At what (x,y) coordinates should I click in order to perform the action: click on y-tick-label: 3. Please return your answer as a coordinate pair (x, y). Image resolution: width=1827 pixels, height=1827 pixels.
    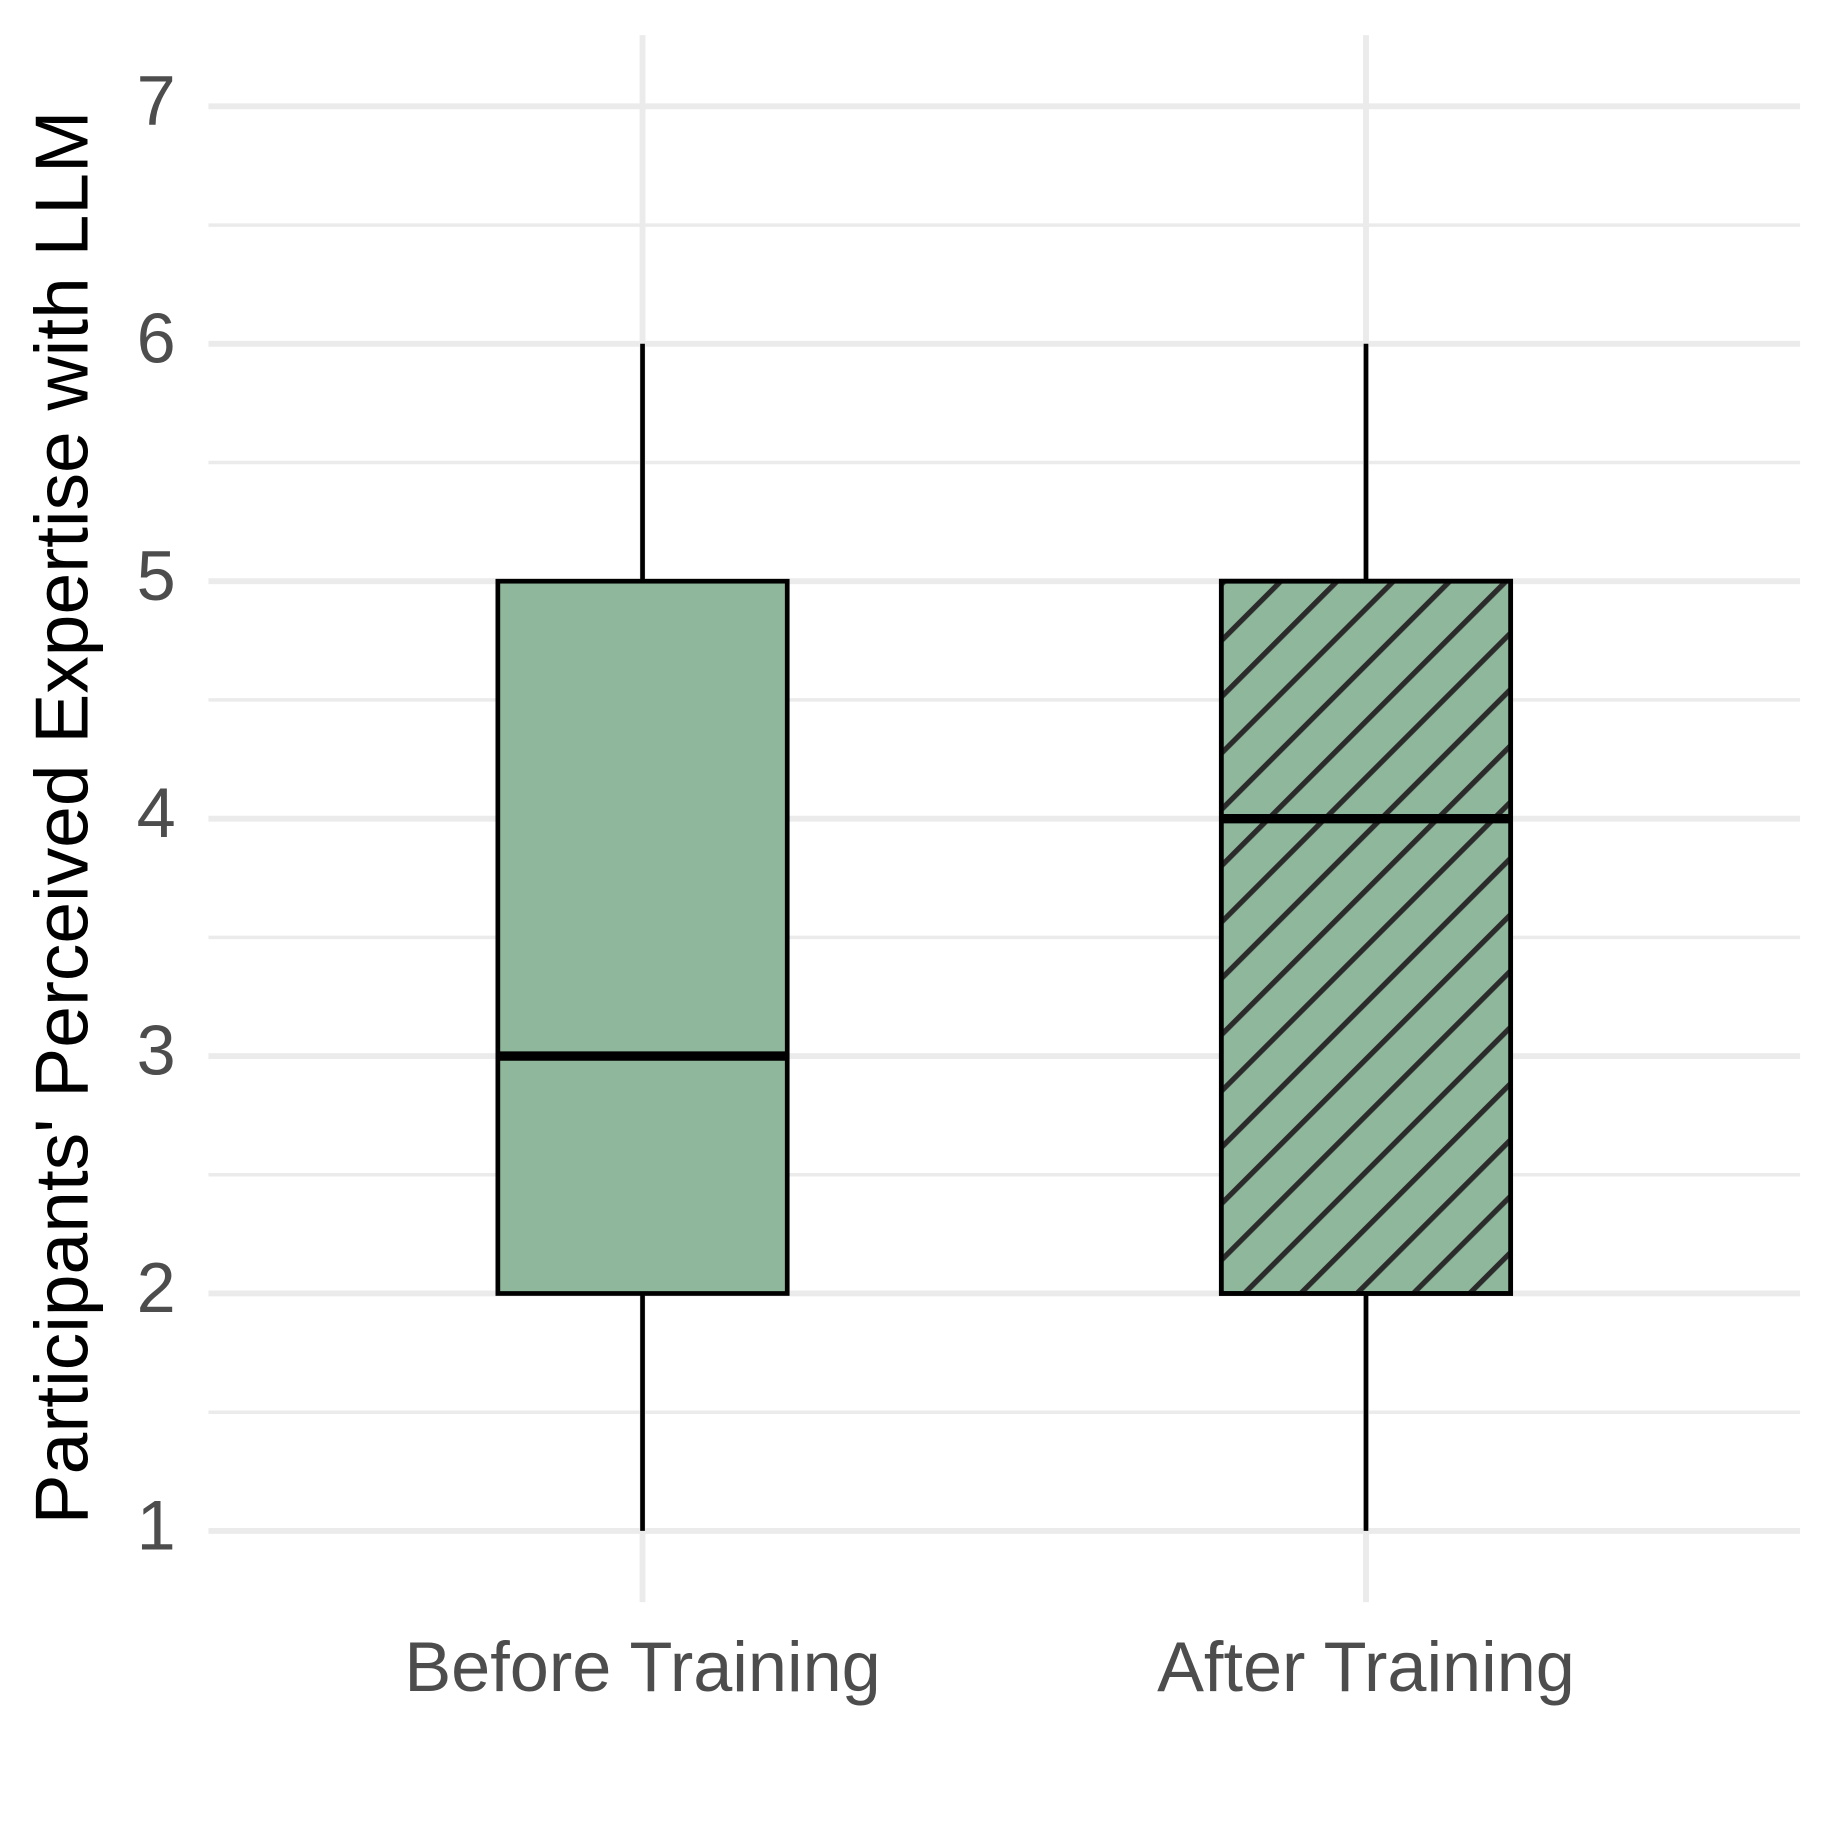
    Looking at the image, I should click on (156, 1050).